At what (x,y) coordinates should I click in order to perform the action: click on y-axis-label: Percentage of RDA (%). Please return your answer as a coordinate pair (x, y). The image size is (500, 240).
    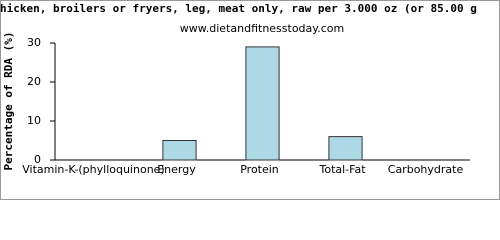
    Looking at the image, I should click on (8, 100).